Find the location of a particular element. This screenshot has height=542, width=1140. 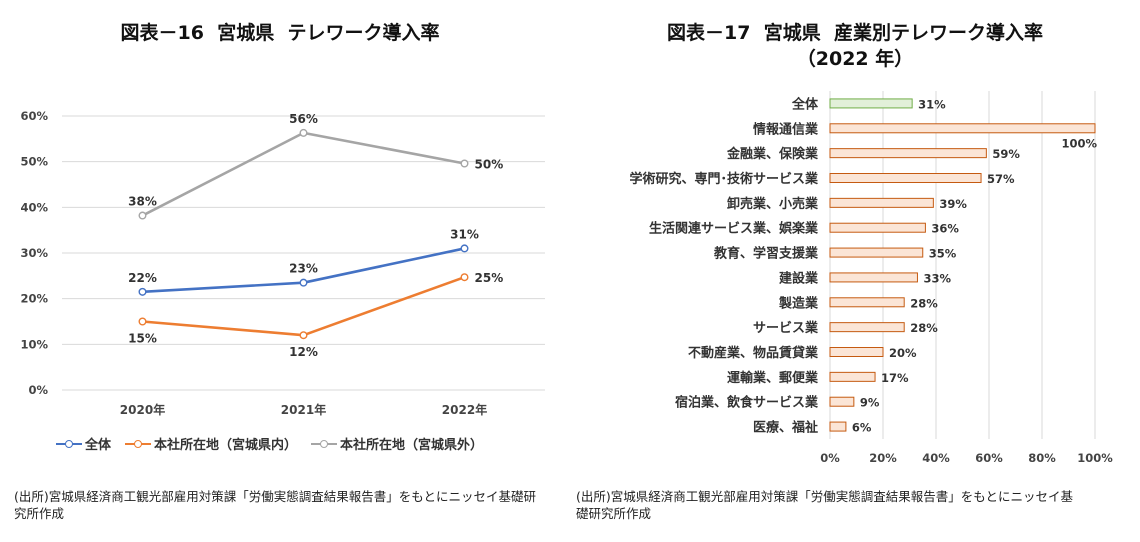

data-label: 15% is located at coordinates (142, 339).